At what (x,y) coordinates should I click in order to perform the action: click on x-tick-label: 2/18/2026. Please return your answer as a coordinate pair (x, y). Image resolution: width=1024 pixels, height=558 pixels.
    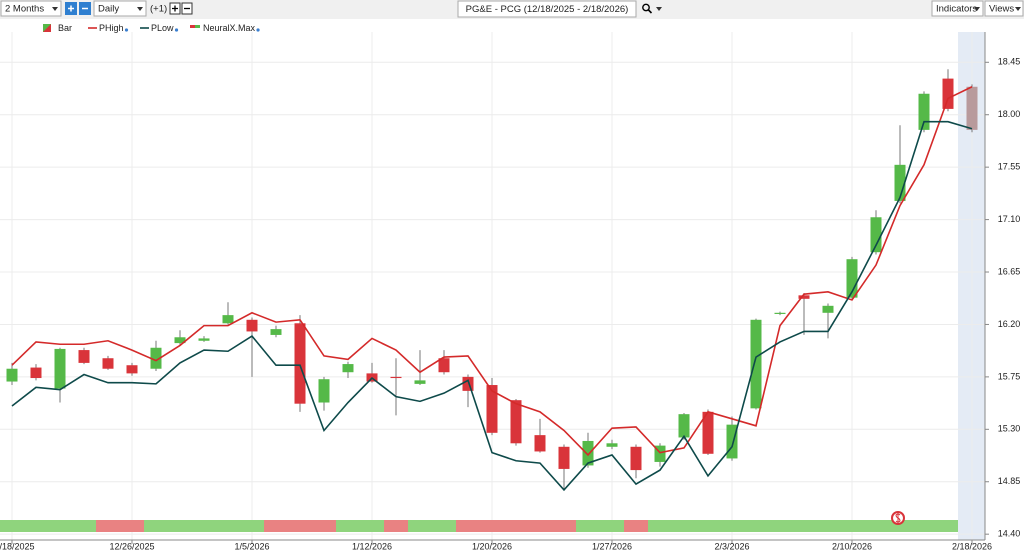
    Looking at the image, I should click on (972, 546).